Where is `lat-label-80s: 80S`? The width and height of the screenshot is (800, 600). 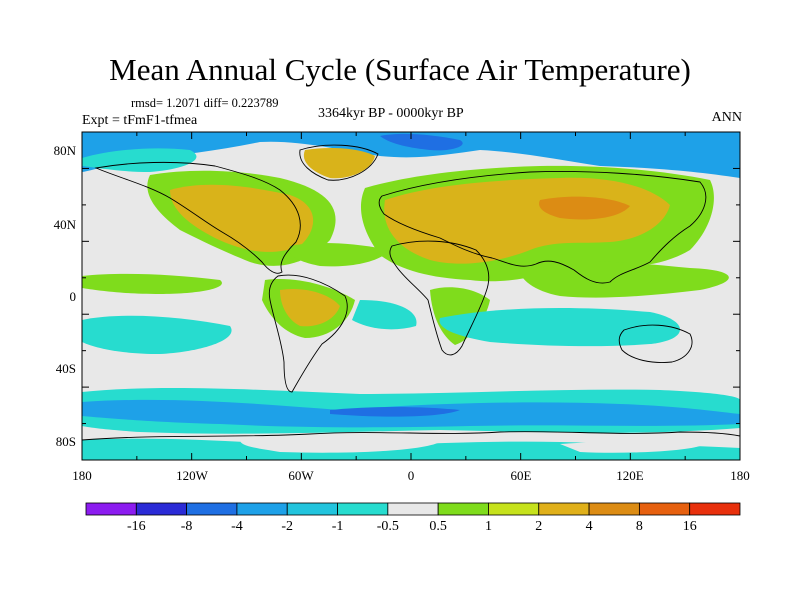 lat-label-80s: 80S is located at coordinates (65, 441).